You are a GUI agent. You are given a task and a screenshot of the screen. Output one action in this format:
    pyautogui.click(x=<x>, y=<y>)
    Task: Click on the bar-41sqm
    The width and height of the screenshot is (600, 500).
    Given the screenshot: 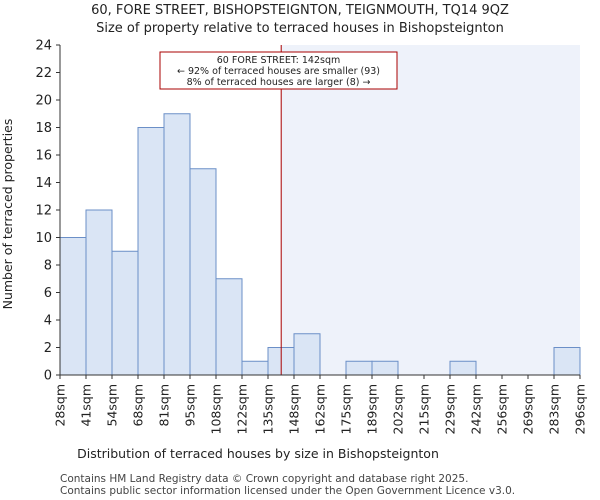 What is the action you would take?
    pyautogui.click(x=99, y=292)
    